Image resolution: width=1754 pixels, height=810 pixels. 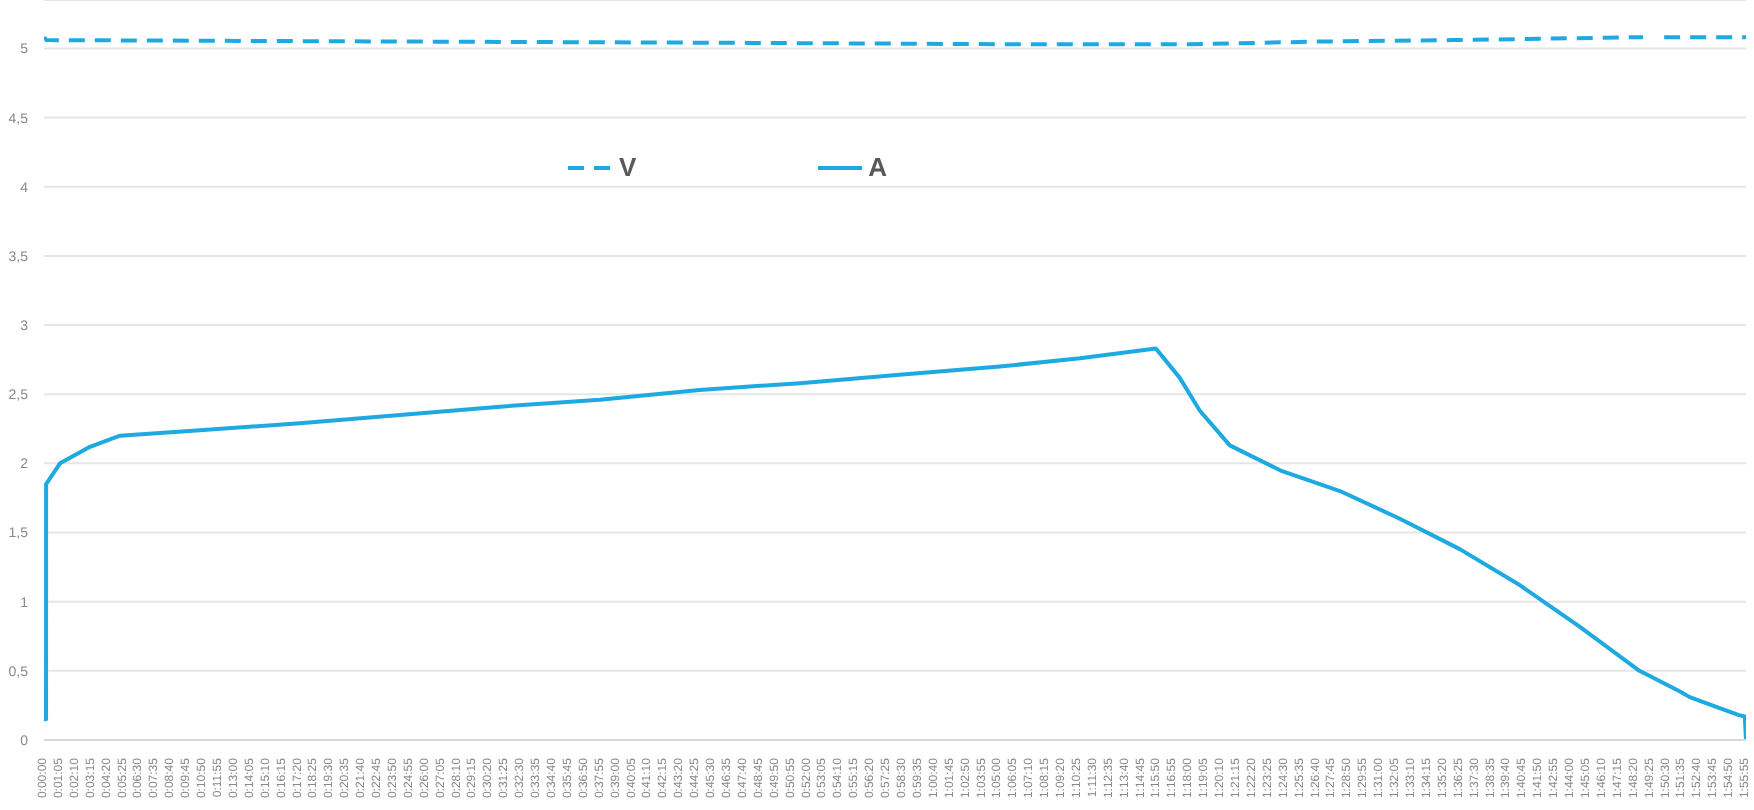 What do you see at coordinates (878, 167) in the screenshot?
I see `legend-label: A` at bounding box center [878, 167].